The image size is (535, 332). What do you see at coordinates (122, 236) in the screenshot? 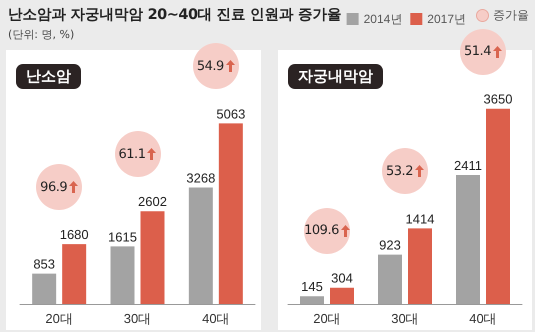
I see `data-label: 1615` at bounding box center [122, 236].